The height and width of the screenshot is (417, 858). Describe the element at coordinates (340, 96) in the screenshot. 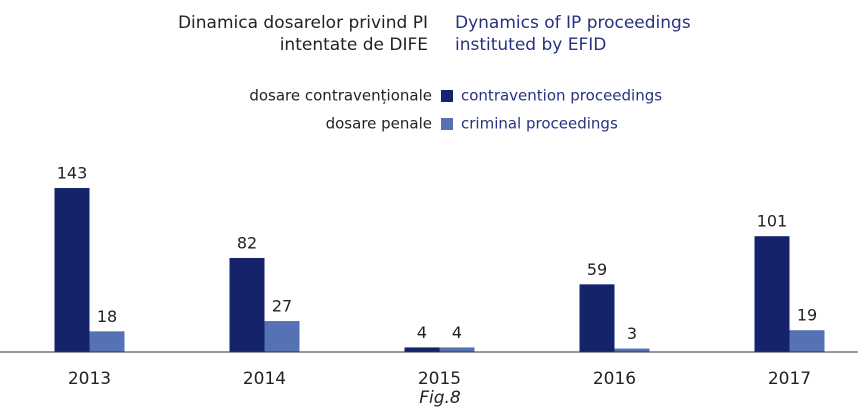

I see `legend-label-ro: dosare contravenționale` at that location.